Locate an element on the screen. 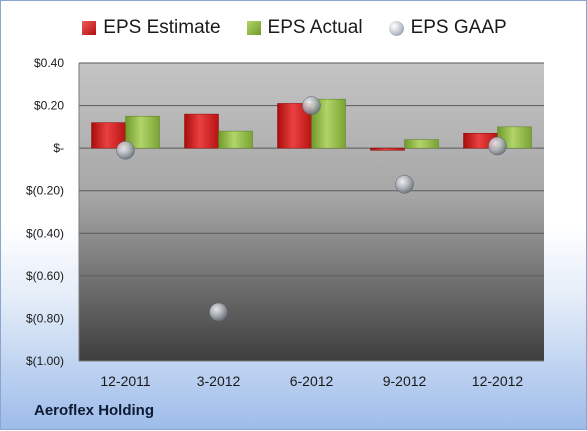 This screenshot has height=431, width=587. y-tick-label: $(0.40) is located at coordinates (45, 233).